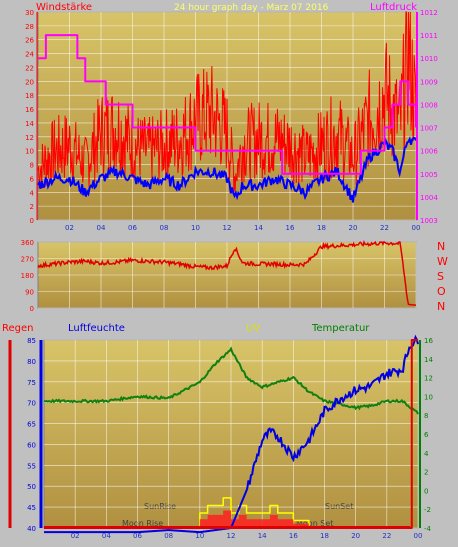 The image size is (458, 547). Describe the element at coordinates (231, 536) in the screenshot. I see `climate-x-tick: 12` at that location.